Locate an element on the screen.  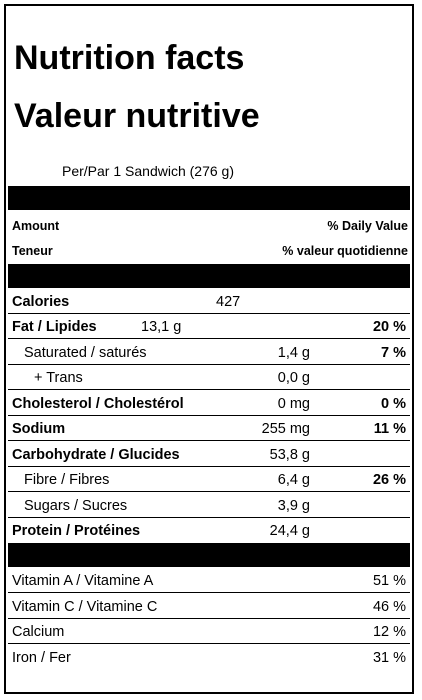
protein-label: Protein / Protéines is located at coordinates (76, 531).